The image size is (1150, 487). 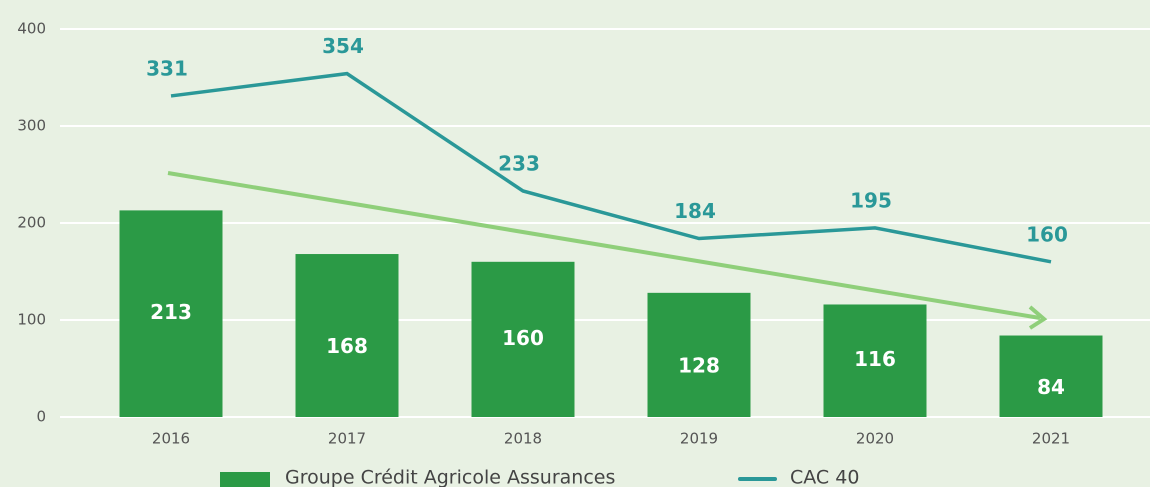 What do you see at coordinates (41, 417) in the screenshot?
I see `y-tick-label: 0` at bounding box center [41, 417].